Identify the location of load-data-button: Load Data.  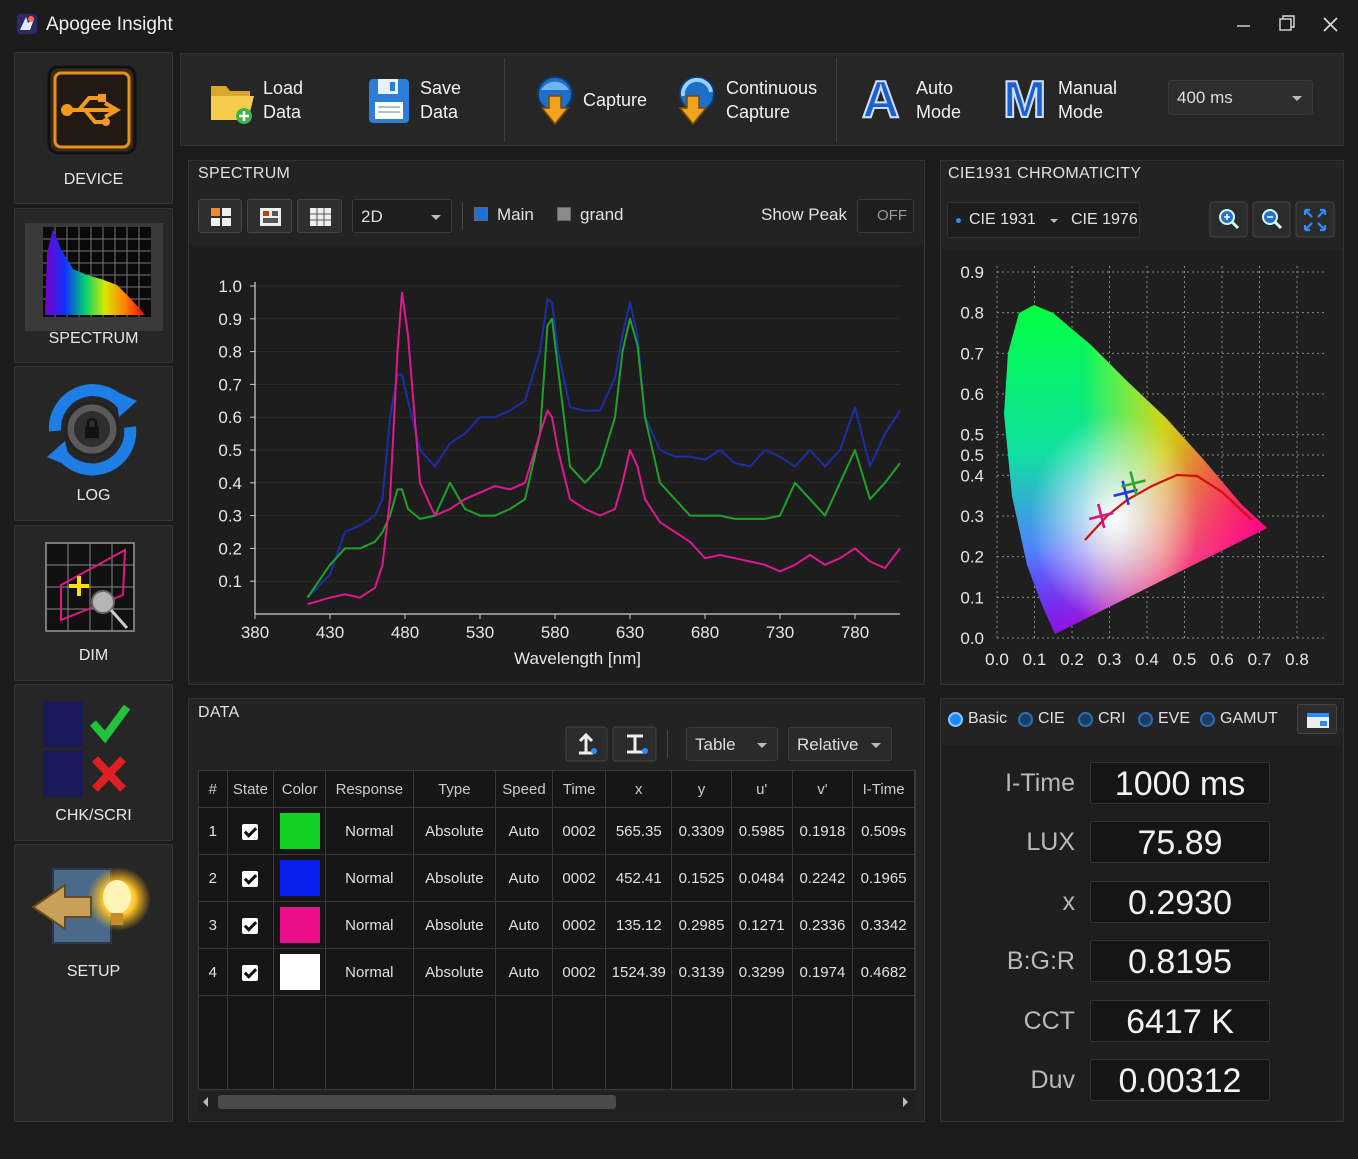
(268, 102).